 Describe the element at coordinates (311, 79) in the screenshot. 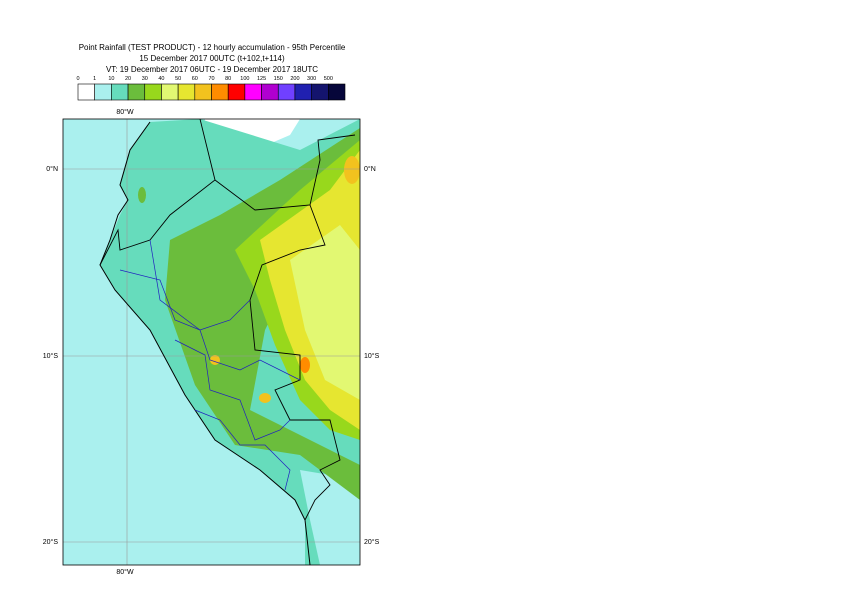

I see `legend-label: 300` at that location.